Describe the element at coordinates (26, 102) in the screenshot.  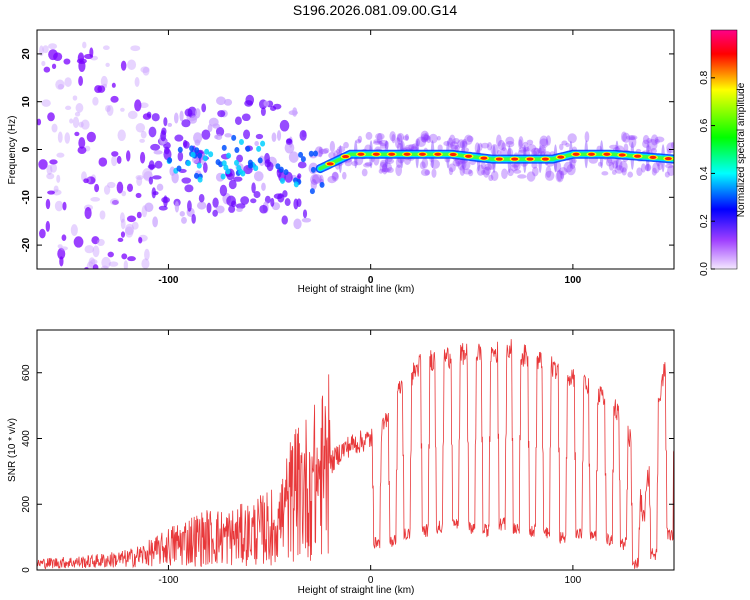
I see `spectrogram-y-tick-label: 10` at that location.